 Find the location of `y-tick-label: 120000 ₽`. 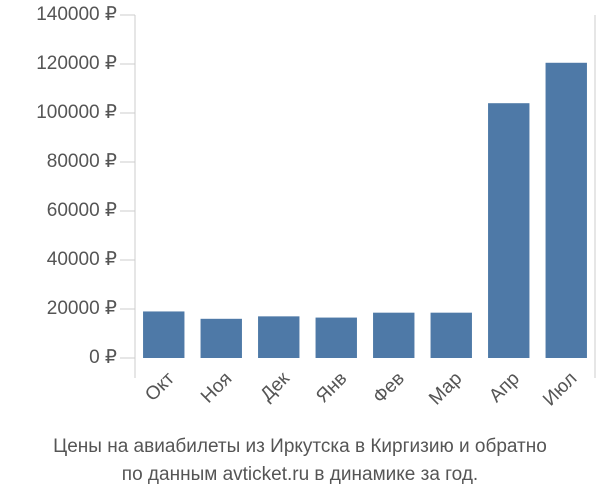

y-tick-label: 120000 ₽ is located at coordinates (76, 63).